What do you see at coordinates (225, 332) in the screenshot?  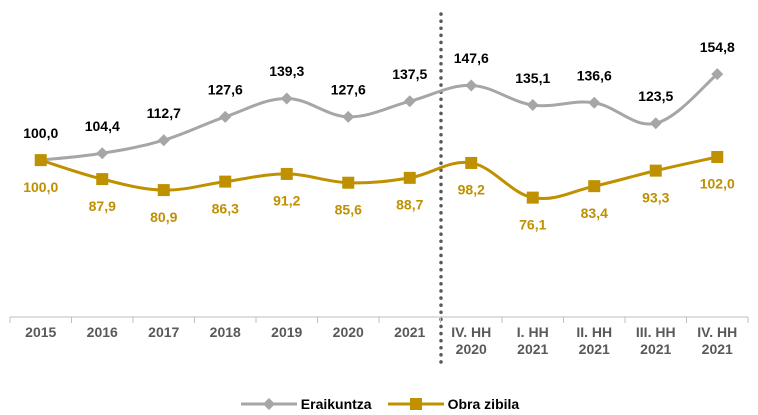 I see `x-tick-label: 2018` at bounding box center [225, 332].